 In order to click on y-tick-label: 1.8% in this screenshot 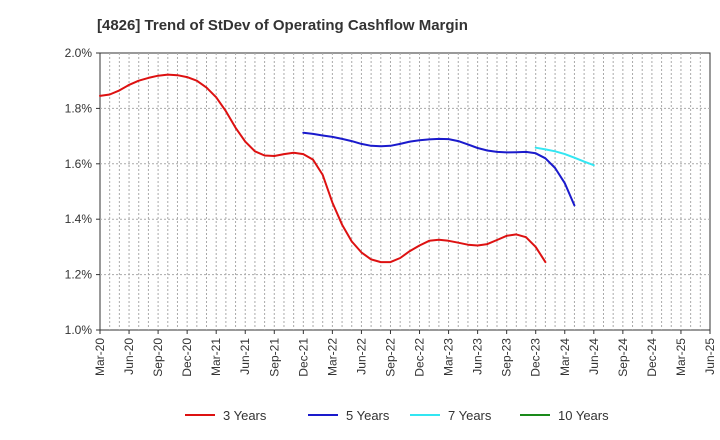, I will do `click(79, 108)`.